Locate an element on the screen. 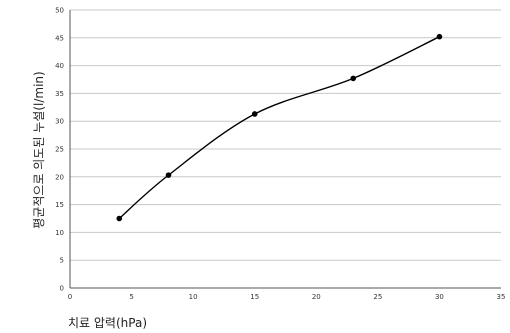  y-tick-label: 40 is located at coordinates (59, 66).